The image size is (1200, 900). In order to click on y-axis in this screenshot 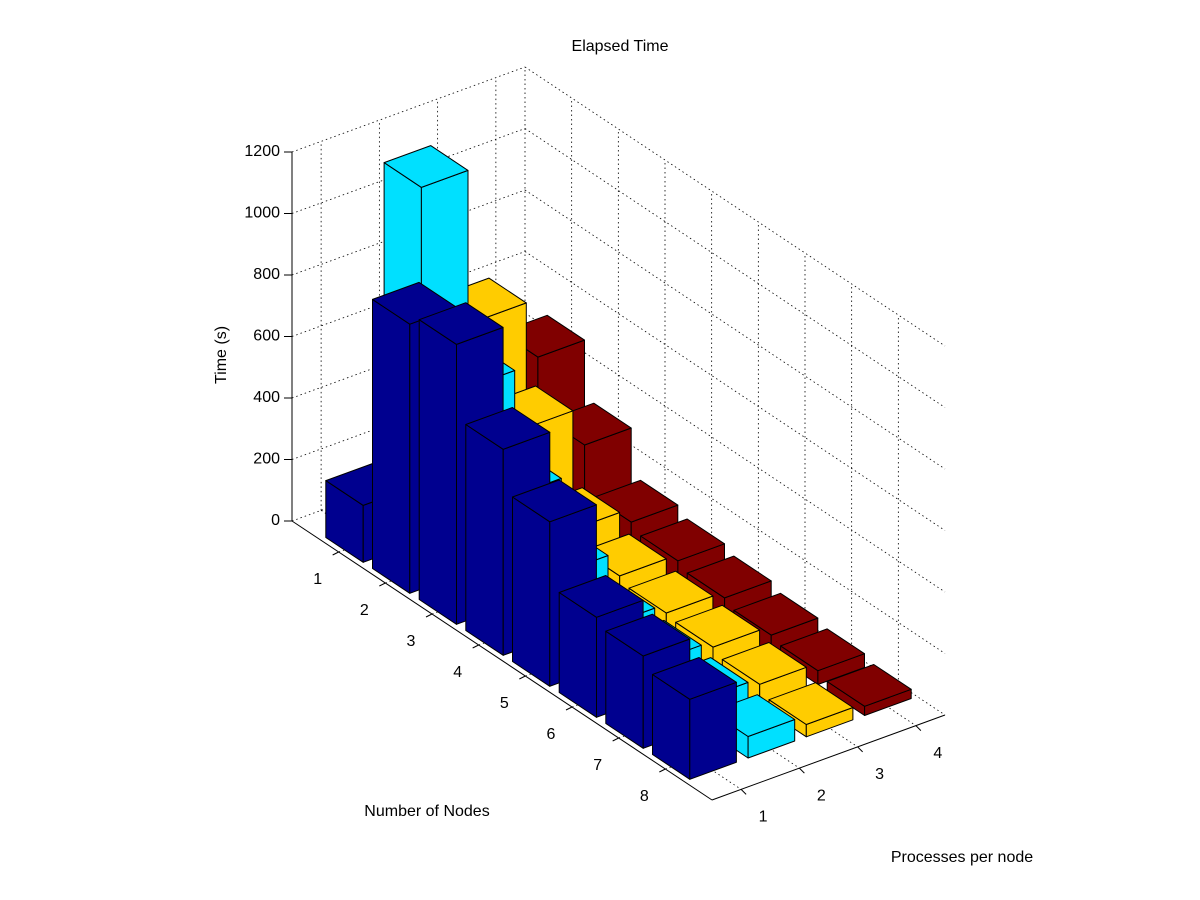, I will do `click(828, 757)`.